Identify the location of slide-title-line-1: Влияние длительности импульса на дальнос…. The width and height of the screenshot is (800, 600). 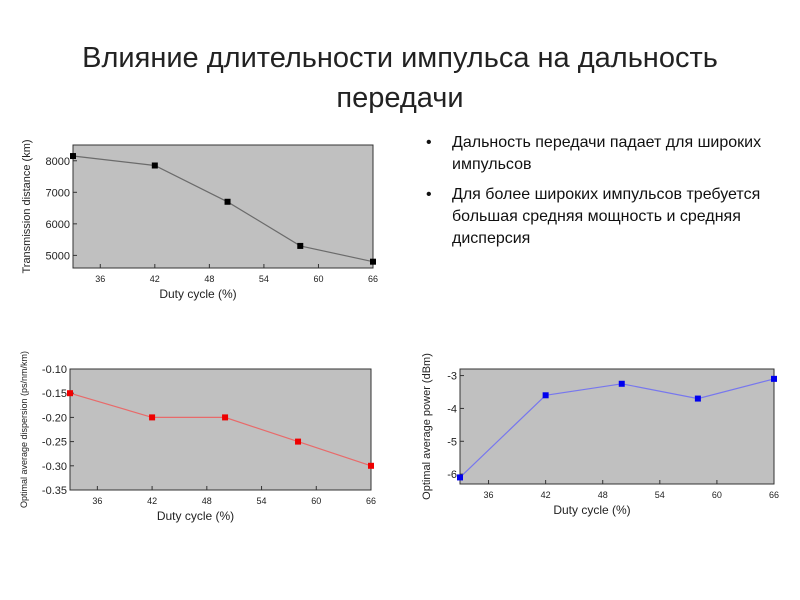
(400, 58).